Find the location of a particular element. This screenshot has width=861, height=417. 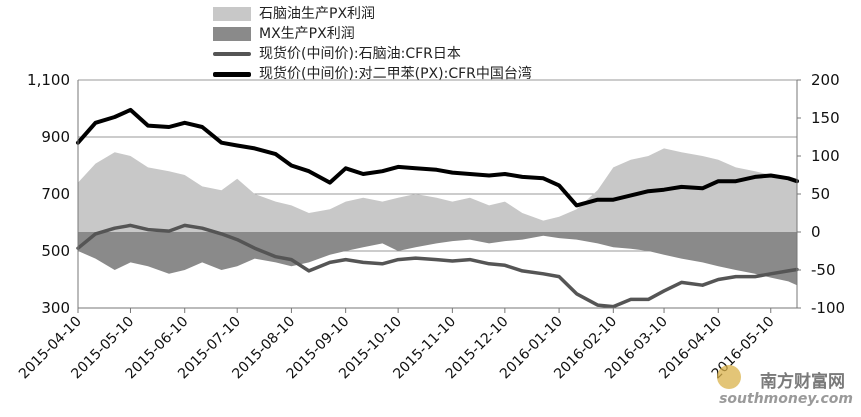

y-left-tick-label: 700 is located at coordinates (55, 194).